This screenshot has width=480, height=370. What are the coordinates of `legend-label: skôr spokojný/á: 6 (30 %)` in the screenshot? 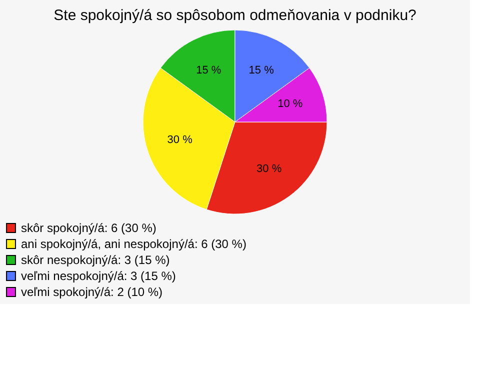 It's located at (88, 228).